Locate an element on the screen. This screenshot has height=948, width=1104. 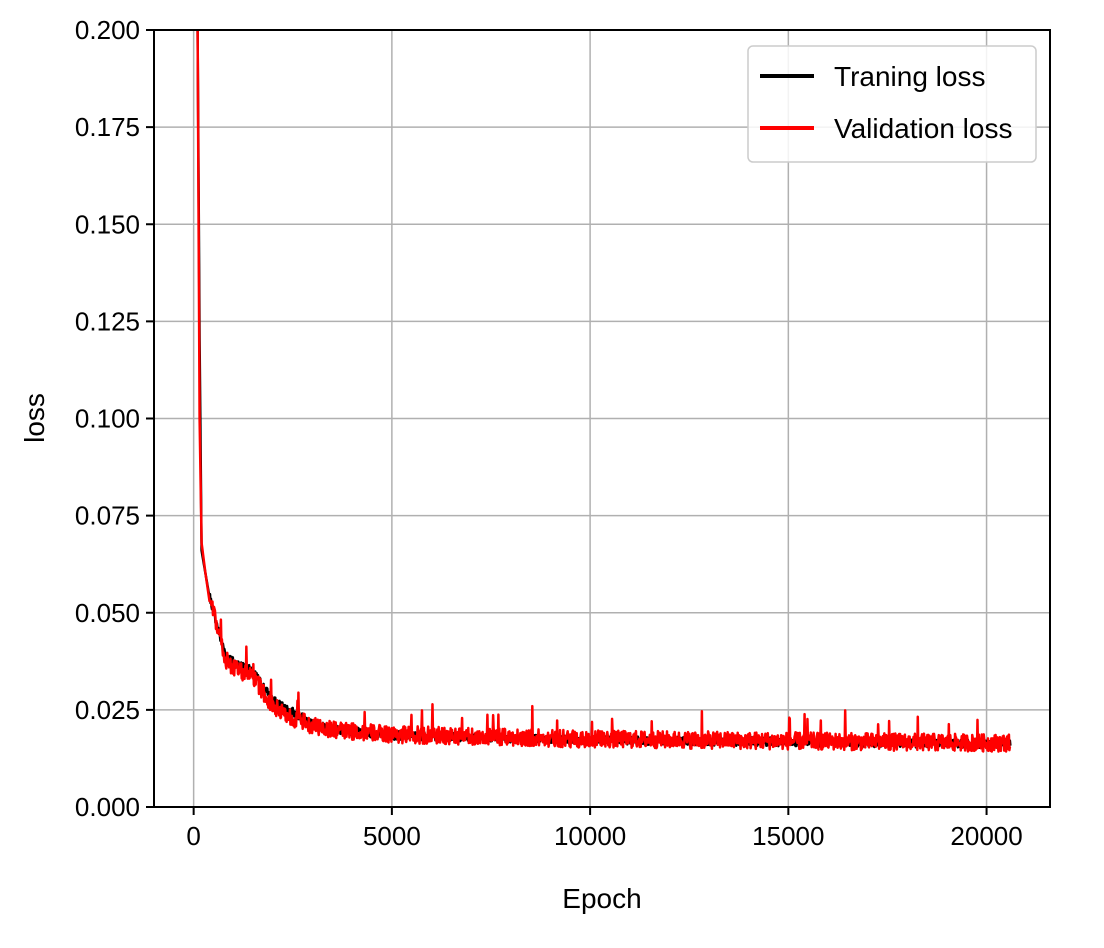
x-tick-label: 15000 is located at coordinates (788, 836).